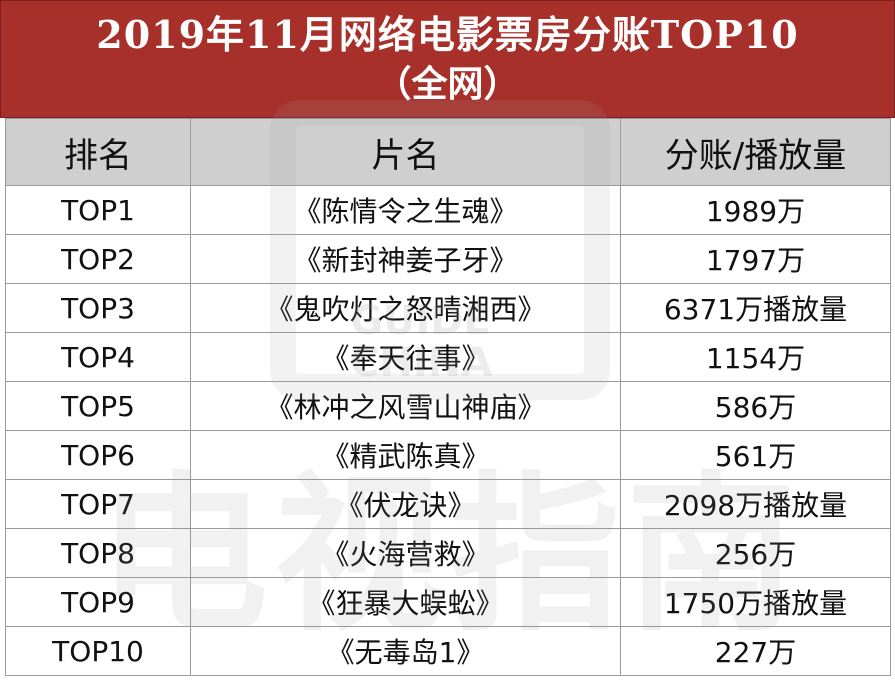 Image resolution: width=895 pixels, height=684 pixels. I want to click on table-row: TOP1 《陈情令之生魂》 1989万, so click(448, 210).